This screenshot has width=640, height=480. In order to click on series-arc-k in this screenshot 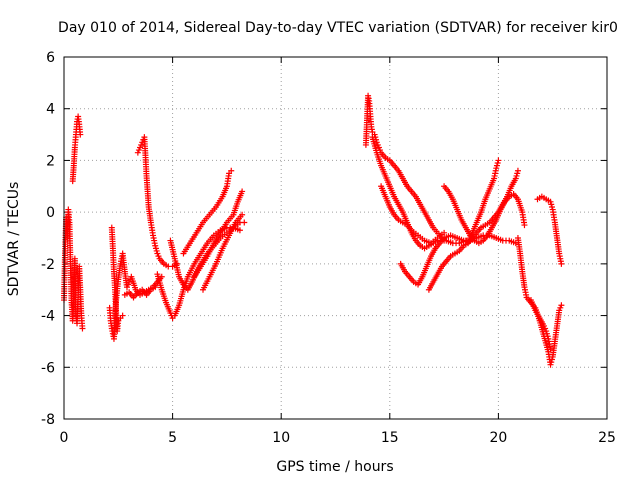, I will do `click(223, 252)`.